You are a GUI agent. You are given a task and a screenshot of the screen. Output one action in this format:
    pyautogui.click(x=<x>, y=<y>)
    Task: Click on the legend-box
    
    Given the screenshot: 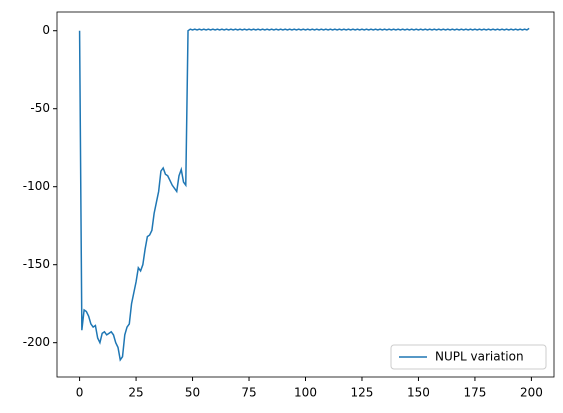 What is the action you would take?
    pyautogui.click(x=468, y=357)
    